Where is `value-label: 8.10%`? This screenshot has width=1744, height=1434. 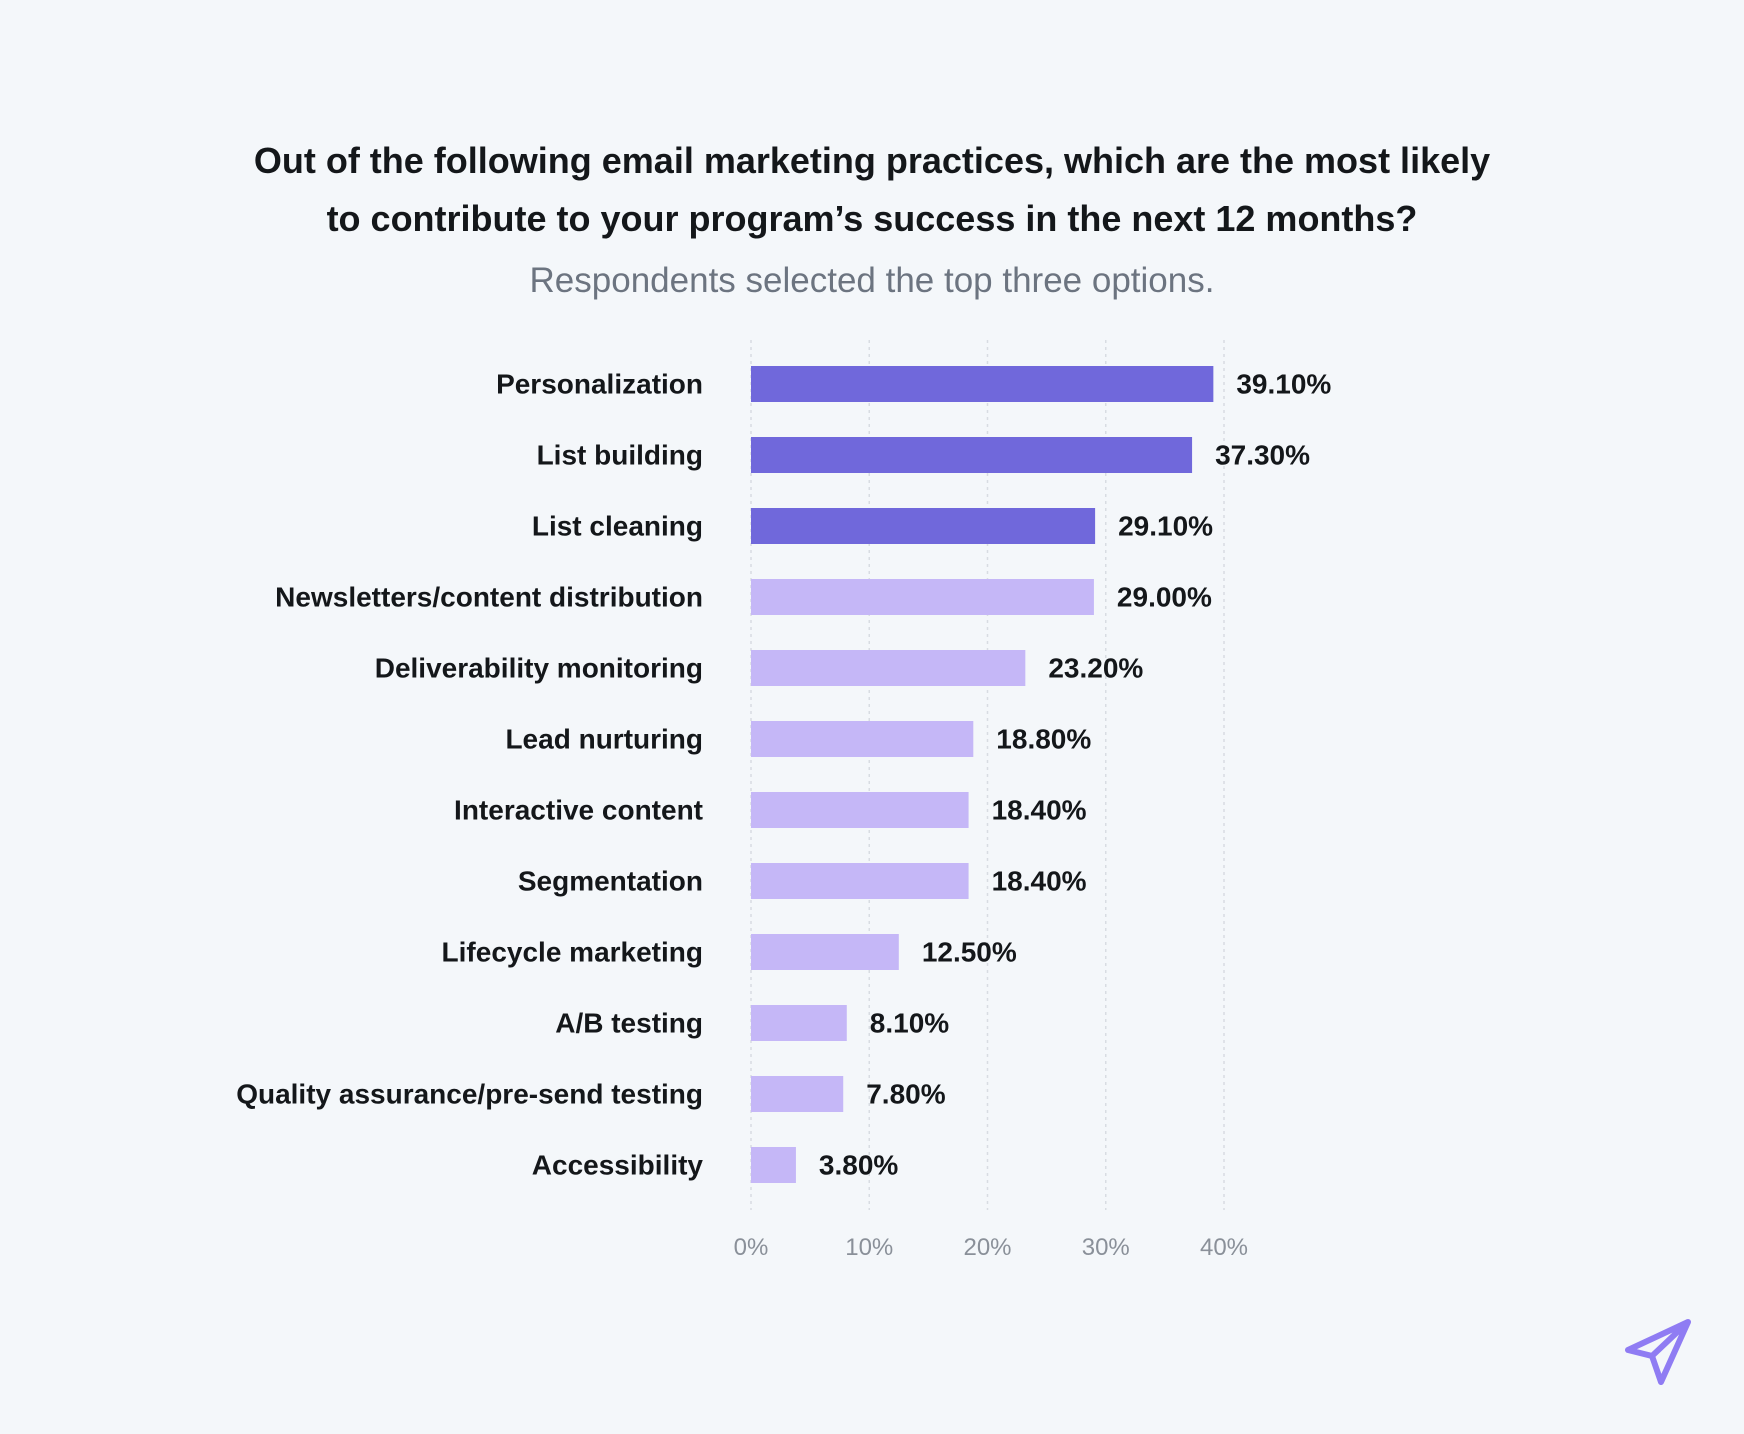
value-label: 8.10% is located at coordinates (909, 1023).